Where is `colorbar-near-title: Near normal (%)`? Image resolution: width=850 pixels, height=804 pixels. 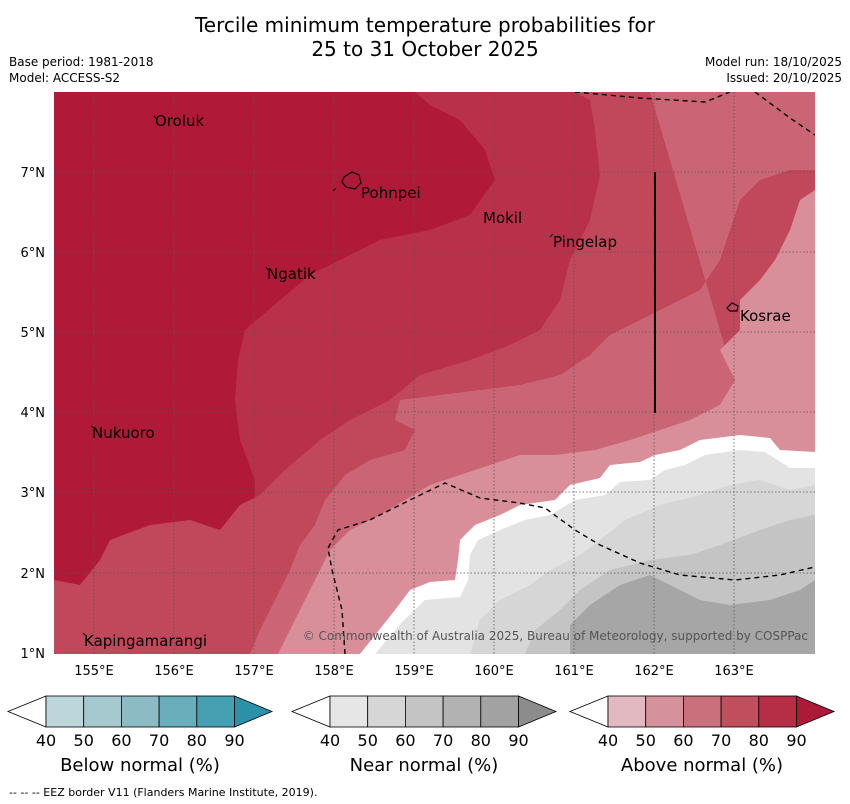 colorbar-near-title: Near normal (%) is located at coordinates (424, 765).